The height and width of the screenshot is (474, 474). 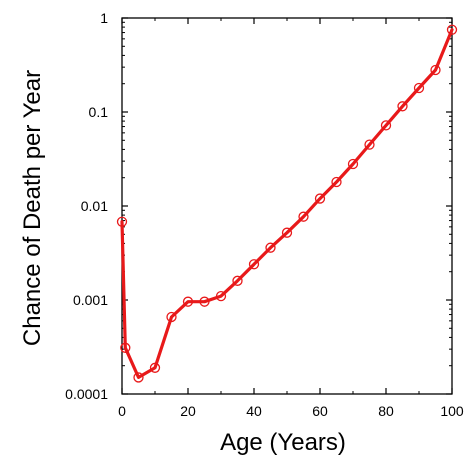 I want to click on y-tick-label: 0.01, so click(x=94, y=206).